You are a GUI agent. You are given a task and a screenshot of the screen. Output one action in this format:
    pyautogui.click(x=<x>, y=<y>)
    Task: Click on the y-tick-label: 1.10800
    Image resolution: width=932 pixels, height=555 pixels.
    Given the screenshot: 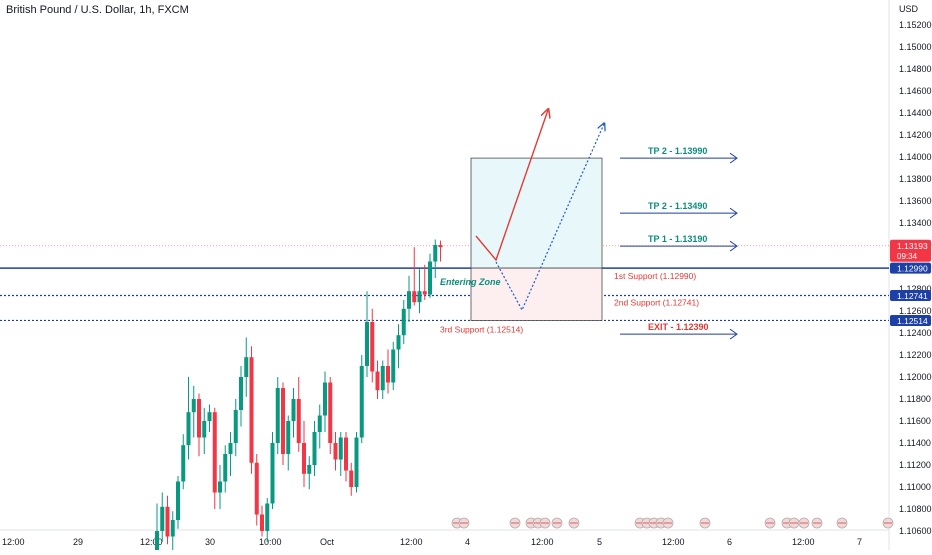 What is the action you would take?
    pyautogui.click(x=915, y=509)
    